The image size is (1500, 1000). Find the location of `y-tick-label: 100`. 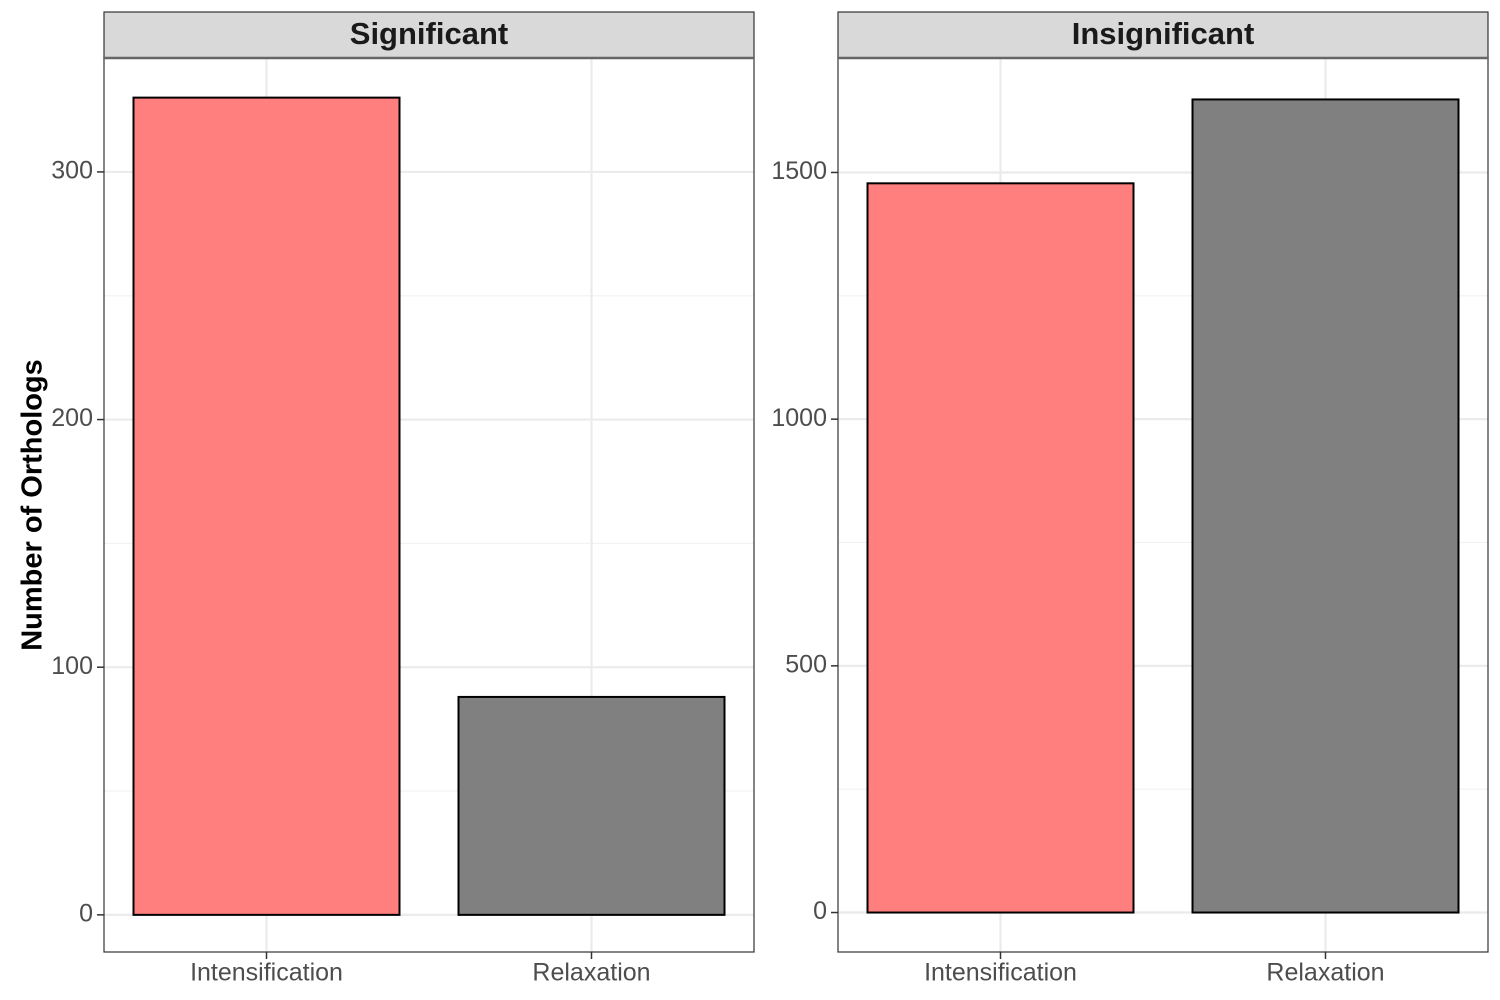

y-tick-label: 100 is located at coordinates (72, 666).